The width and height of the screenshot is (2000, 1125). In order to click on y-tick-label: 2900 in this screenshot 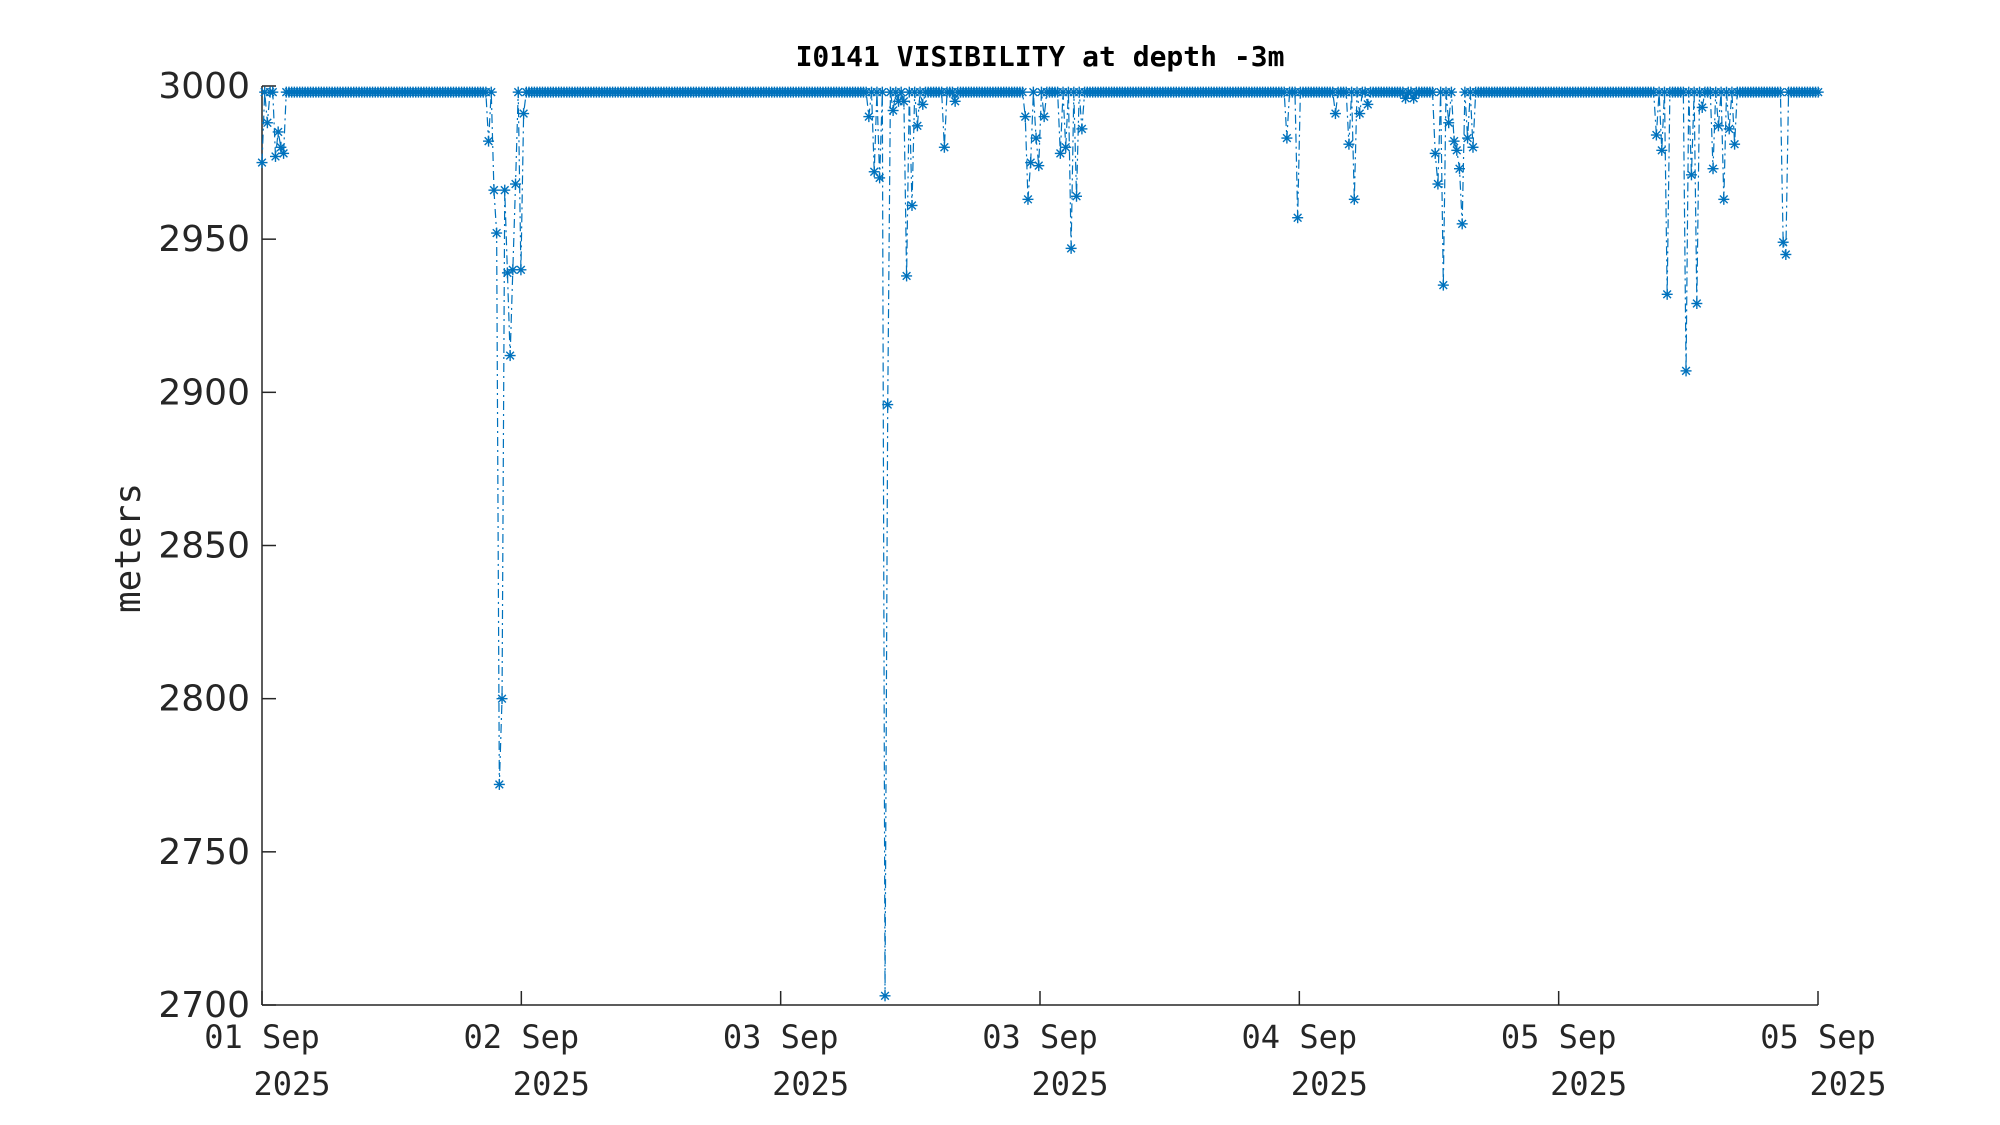, I will do `click(204, 392)`.